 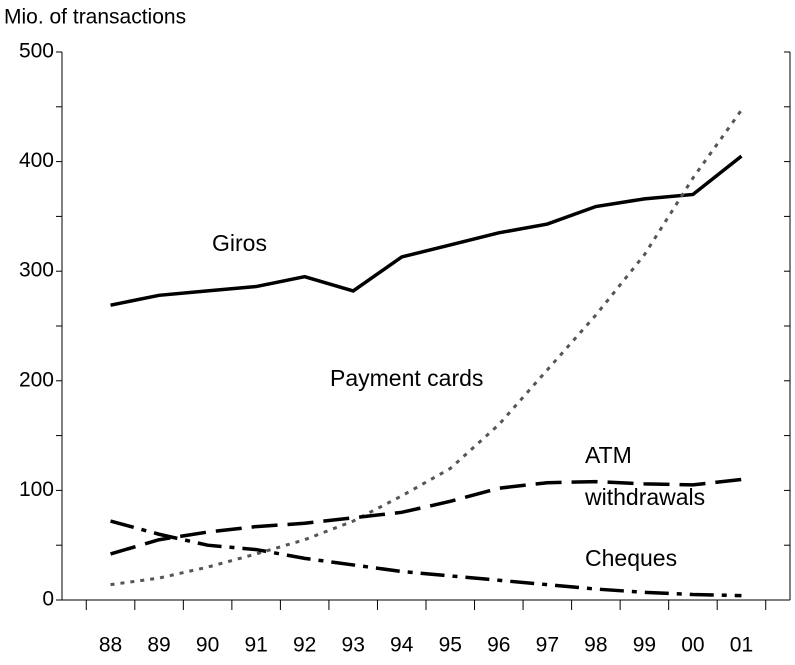 What do you see at coordinates (498, 645) in the screenshot?
I see `x-tick-label: 96` at bounding box center [498, 645].